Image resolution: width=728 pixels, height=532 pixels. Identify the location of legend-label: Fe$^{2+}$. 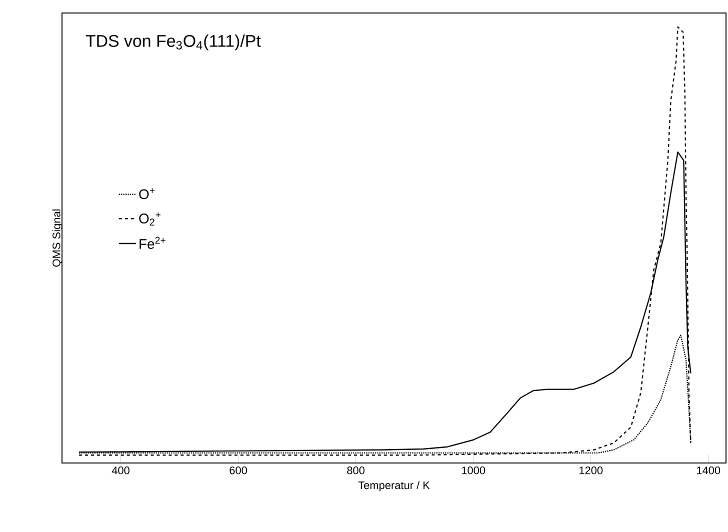
(153, 242).